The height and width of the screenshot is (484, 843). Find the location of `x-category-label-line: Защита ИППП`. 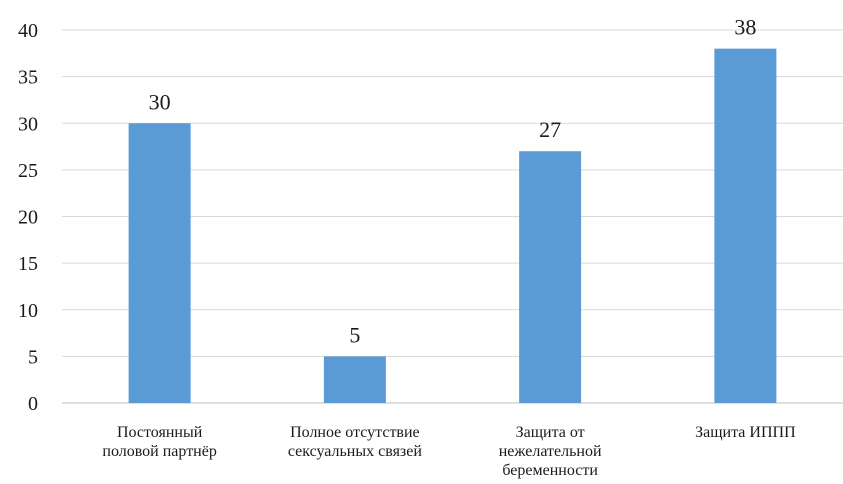

x-category-label-line: Защита ИППП is located at coordinates (745, 432).